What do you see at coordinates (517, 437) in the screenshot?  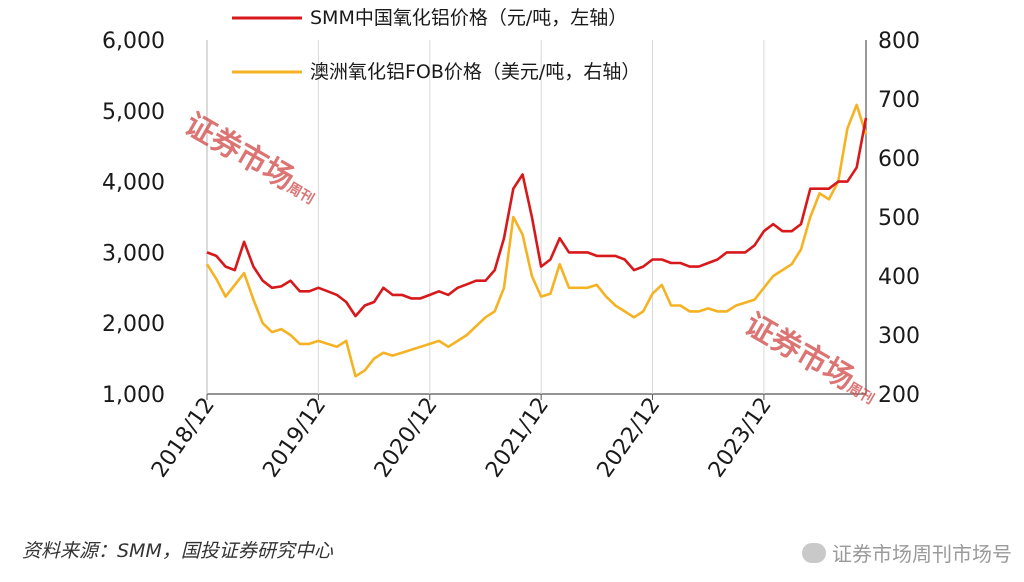 I see `x-tick-label: 2021/12` at bounding box center [517, 437].